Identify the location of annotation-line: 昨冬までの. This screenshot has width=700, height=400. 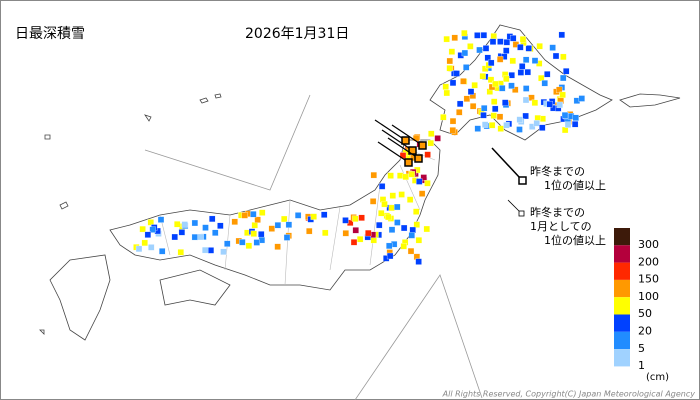
(557, 212).